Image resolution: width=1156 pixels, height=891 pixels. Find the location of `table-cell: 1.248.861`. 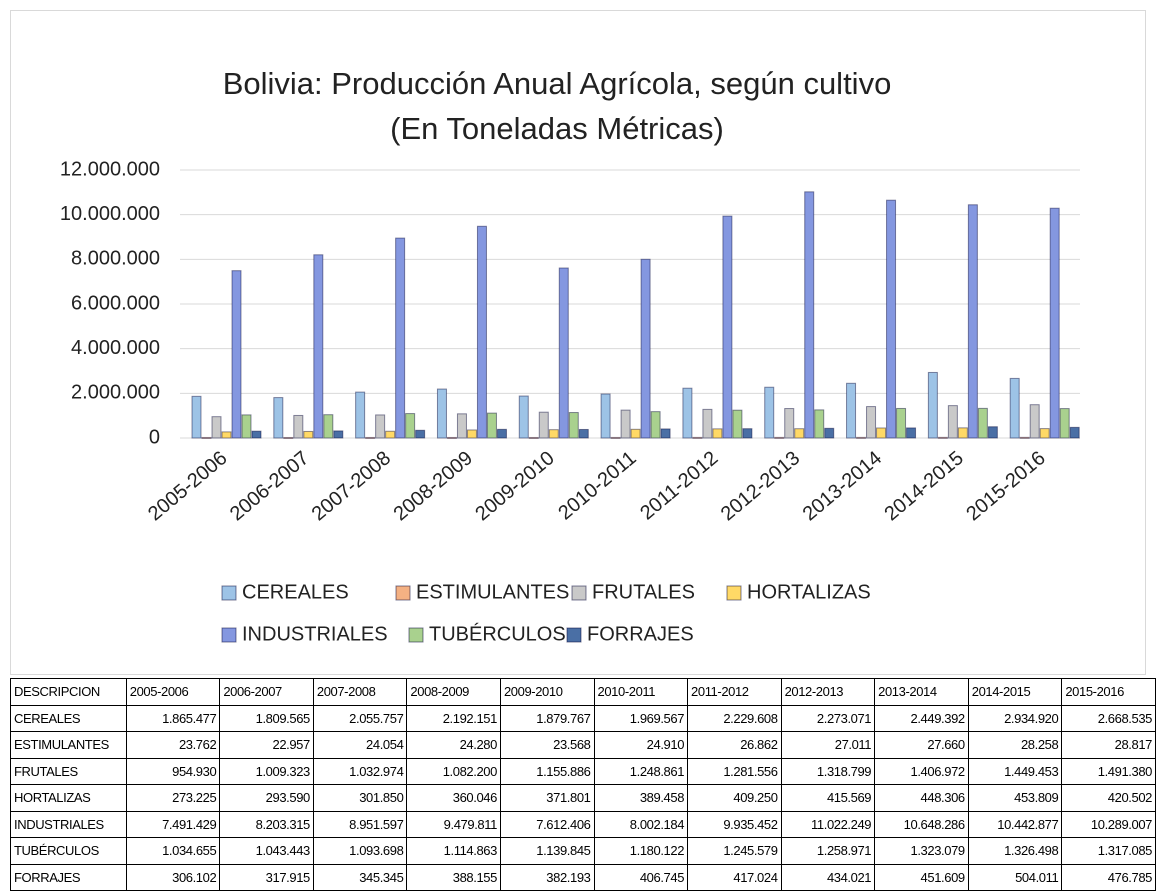

table-cell: 1.248.861 is located at coordinates (641, 771).